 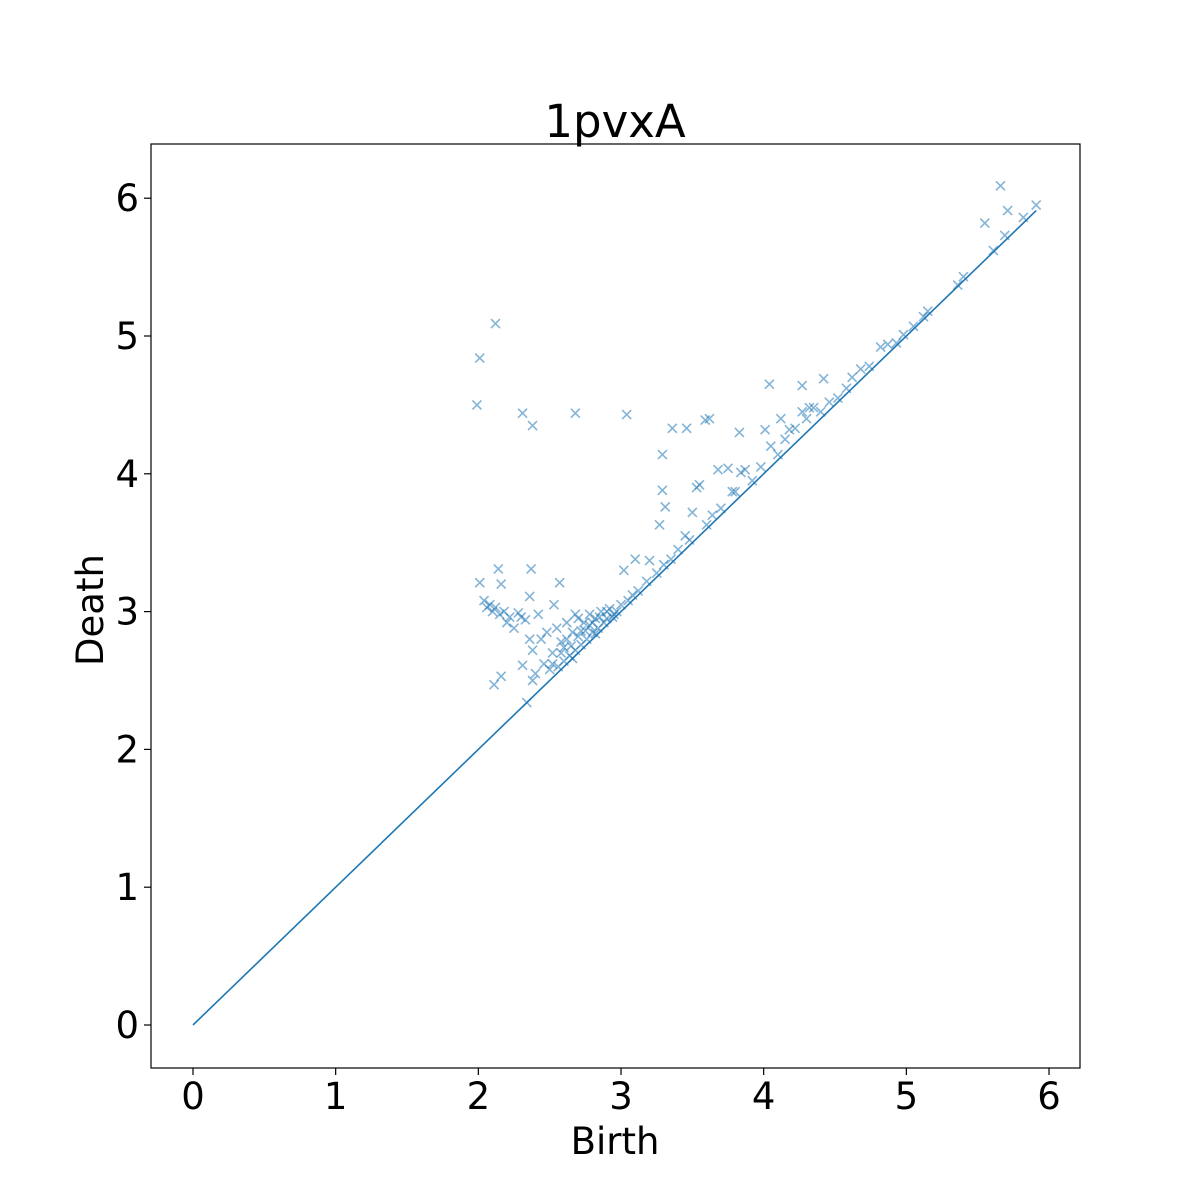 What do you see at coordinates (907, 1096) in the screenshot?
I see `x-tick-label: 5` at bounding box center [907, 1096].